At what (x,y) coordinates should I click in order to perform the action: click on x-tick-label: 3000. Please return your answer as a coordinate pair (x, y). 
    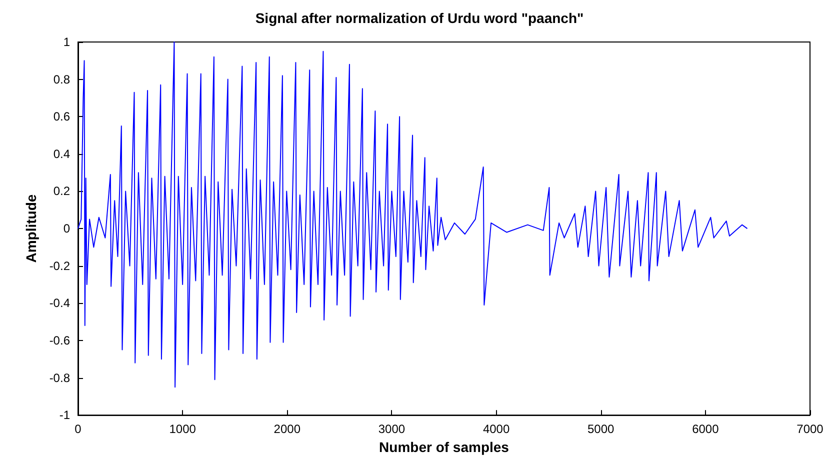
    Looking at the image, I should click on (392, 429).